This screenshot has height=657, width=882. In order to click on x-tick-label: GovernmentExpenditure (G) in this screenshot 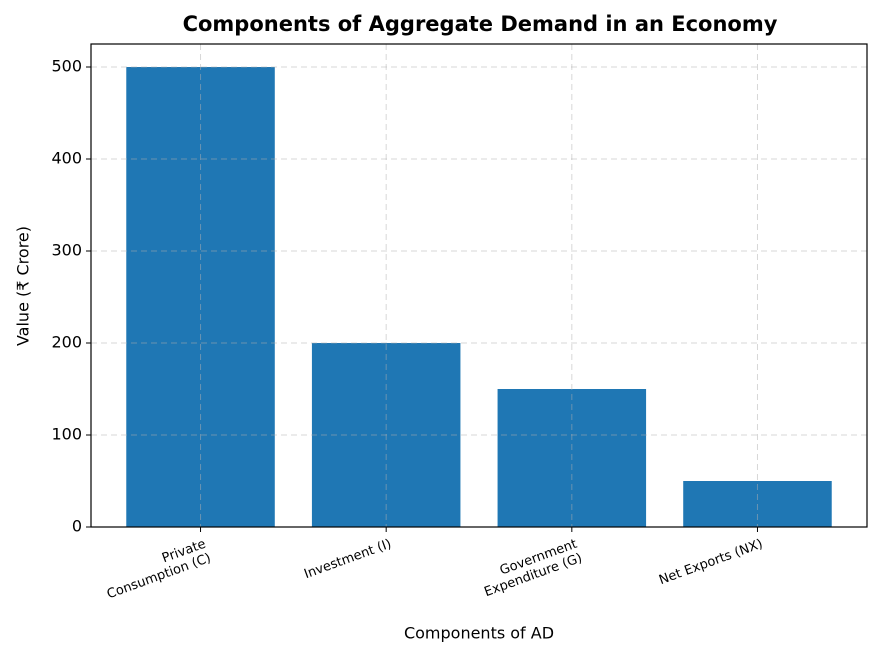, I will do `click(530, 568)`.